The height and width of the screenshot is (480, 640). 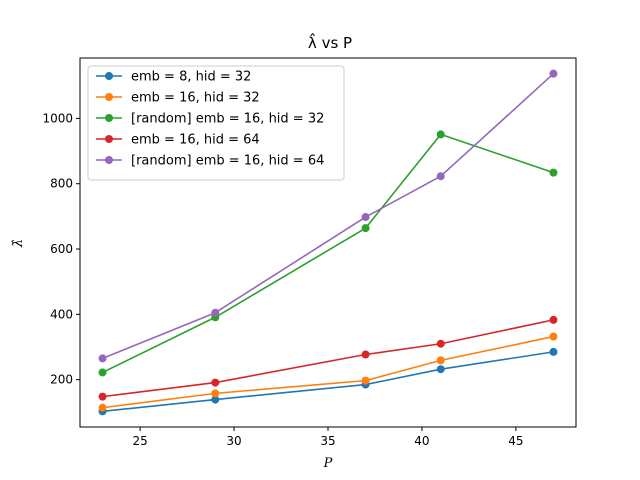 I want to click on y-tick-label: 200, so click(x=61, y=380).